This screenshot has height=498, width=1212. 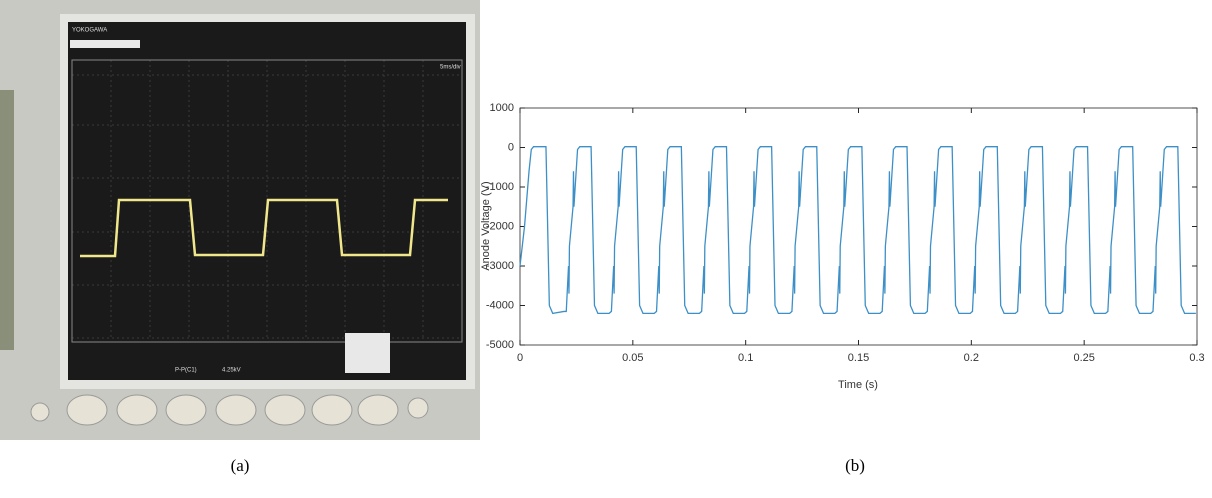 I want to click on scope-brand: YOKOGAWA, so click(x=89, y=31).